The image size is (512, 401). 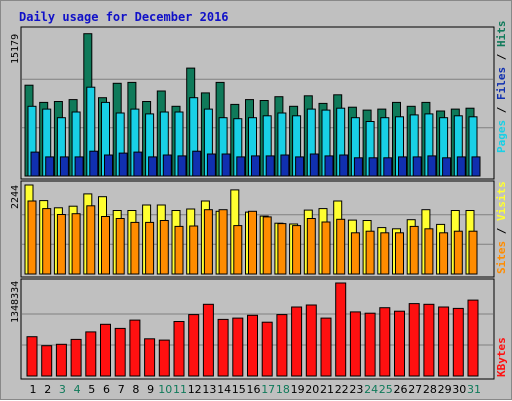 I want to click on legend-pages: Pages, so click(x=501, y=136).